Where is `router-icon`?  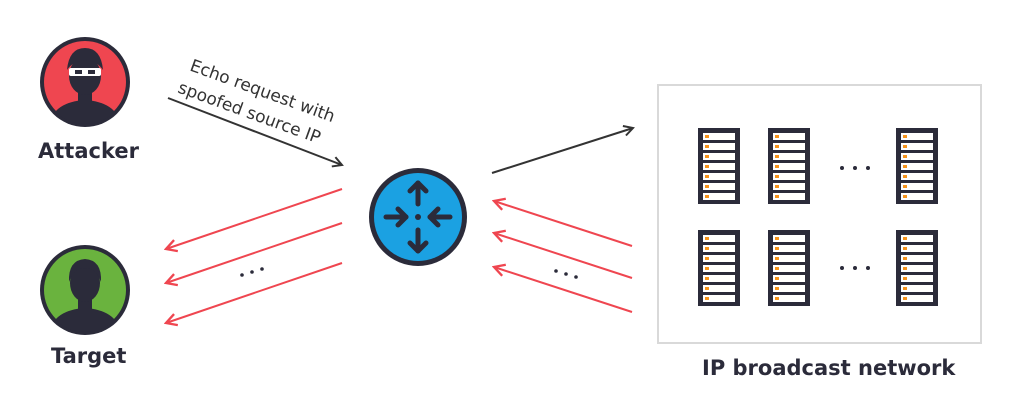
router-icon is located at coordinates (418, 217).